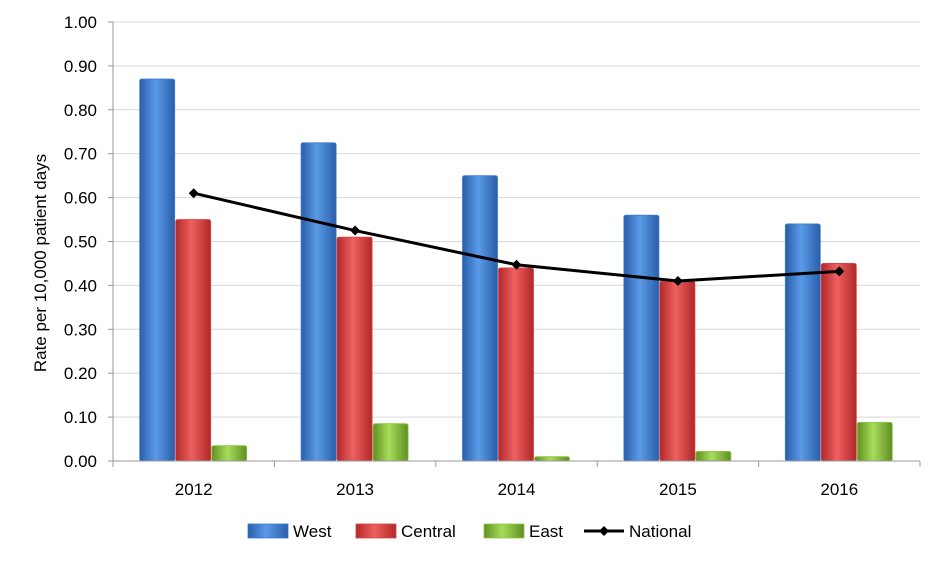 This screenshot has height=569, width=944. I want to click on legend: West Central East National, so click(469, 531).